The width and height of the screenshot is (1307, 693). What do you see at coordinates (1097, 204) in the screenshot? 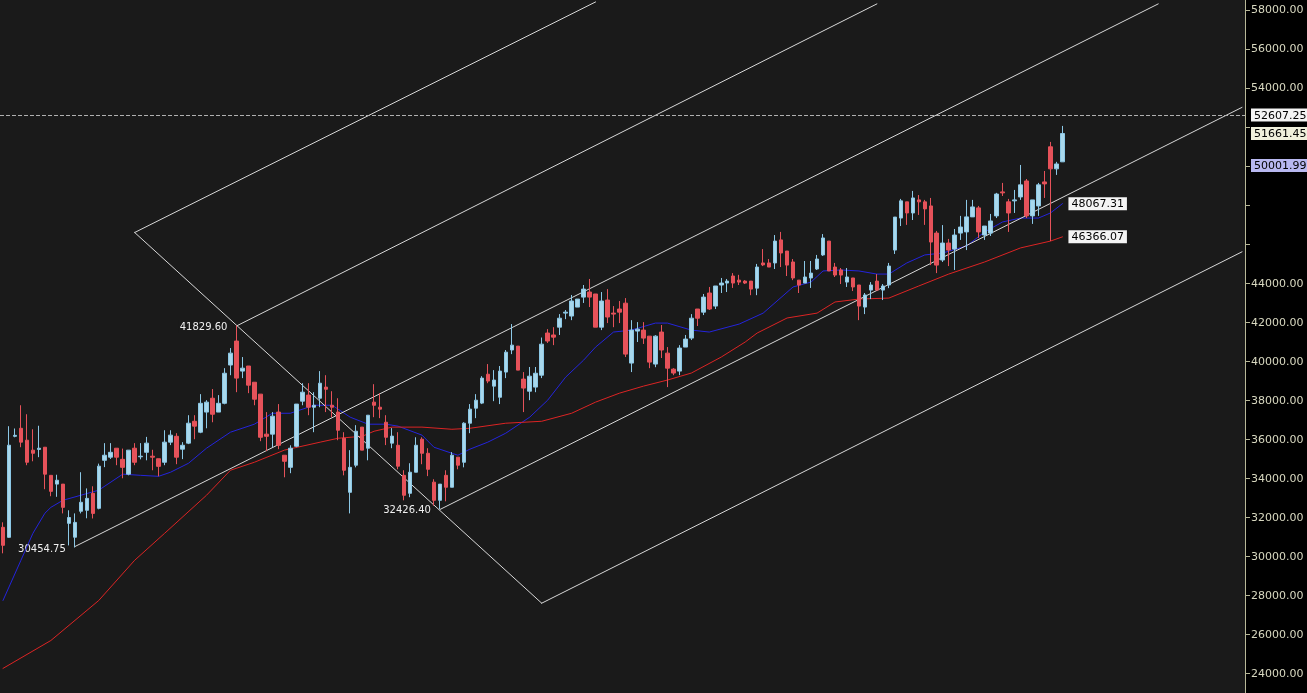
I see `data-label: 48067.31` at bounding box center [1097, 204].